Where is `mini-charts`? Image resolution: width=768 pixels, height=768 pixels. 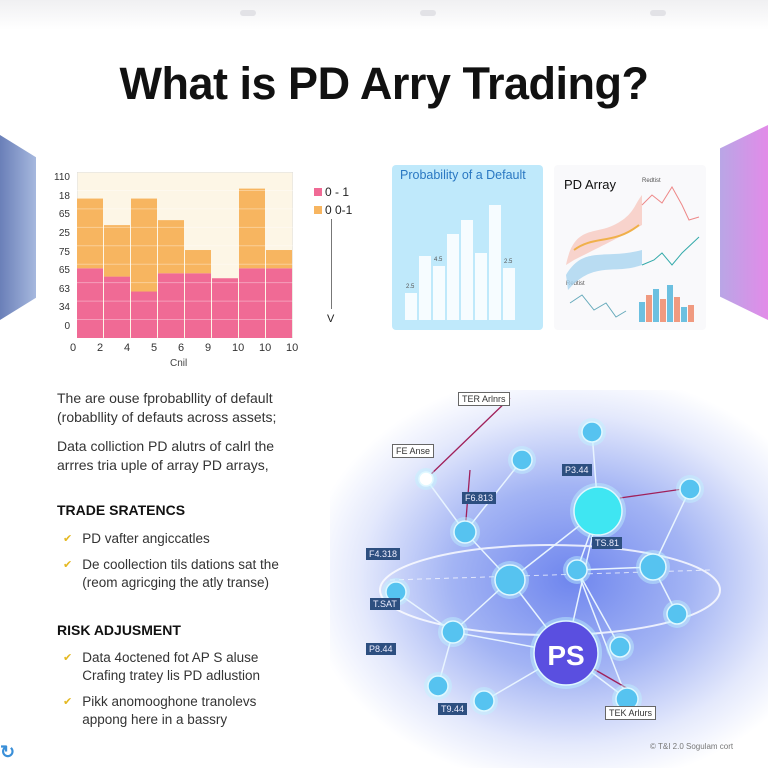 mini-charts is located at coordinates (633, 254).